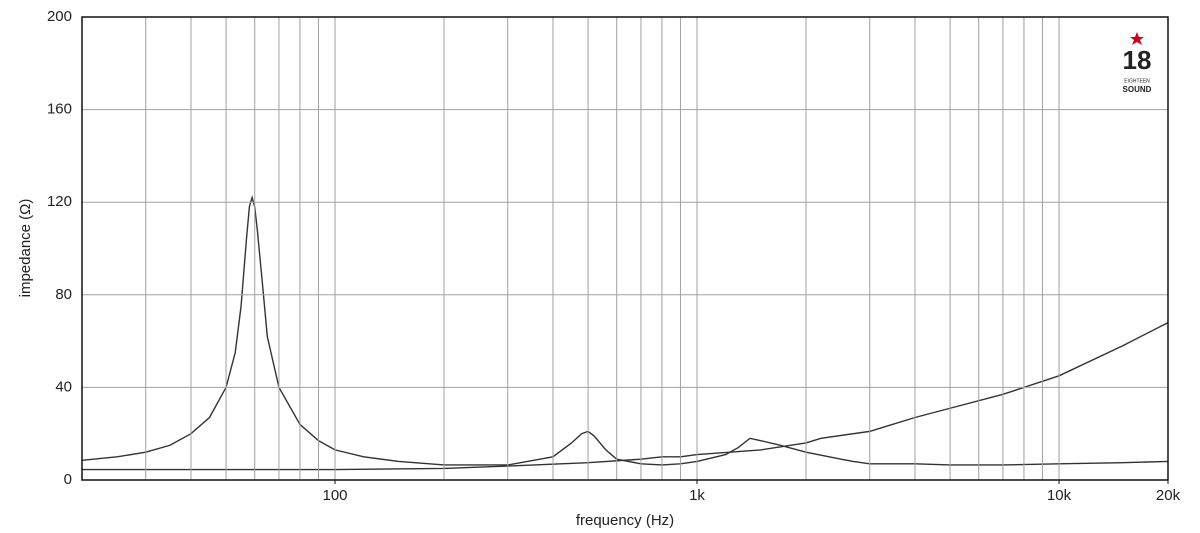 Image resolution: width=1200 pixels, height=533 pixels. What do you see at coordinates (25, 248) in the screenshot?
I see `y-axis-title: impedance (Ω)` at bounding box center [25, 248].